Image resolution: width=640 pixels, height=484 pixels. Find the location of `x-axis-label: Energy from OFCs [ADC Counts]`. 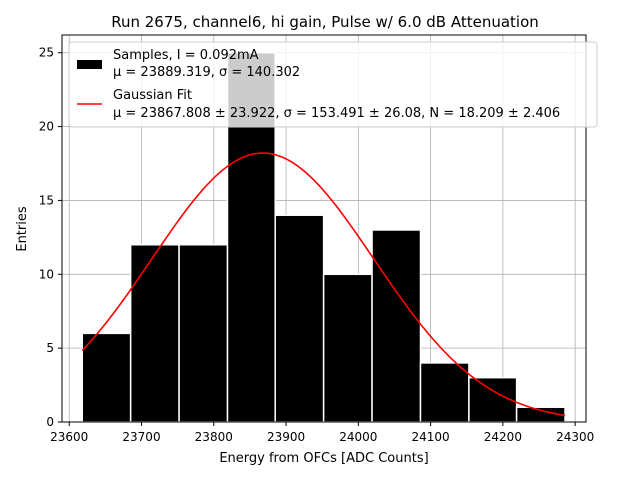

x-axis-label: Energy from OFCs [ADC Counts] is located at coordinates (323, 458).